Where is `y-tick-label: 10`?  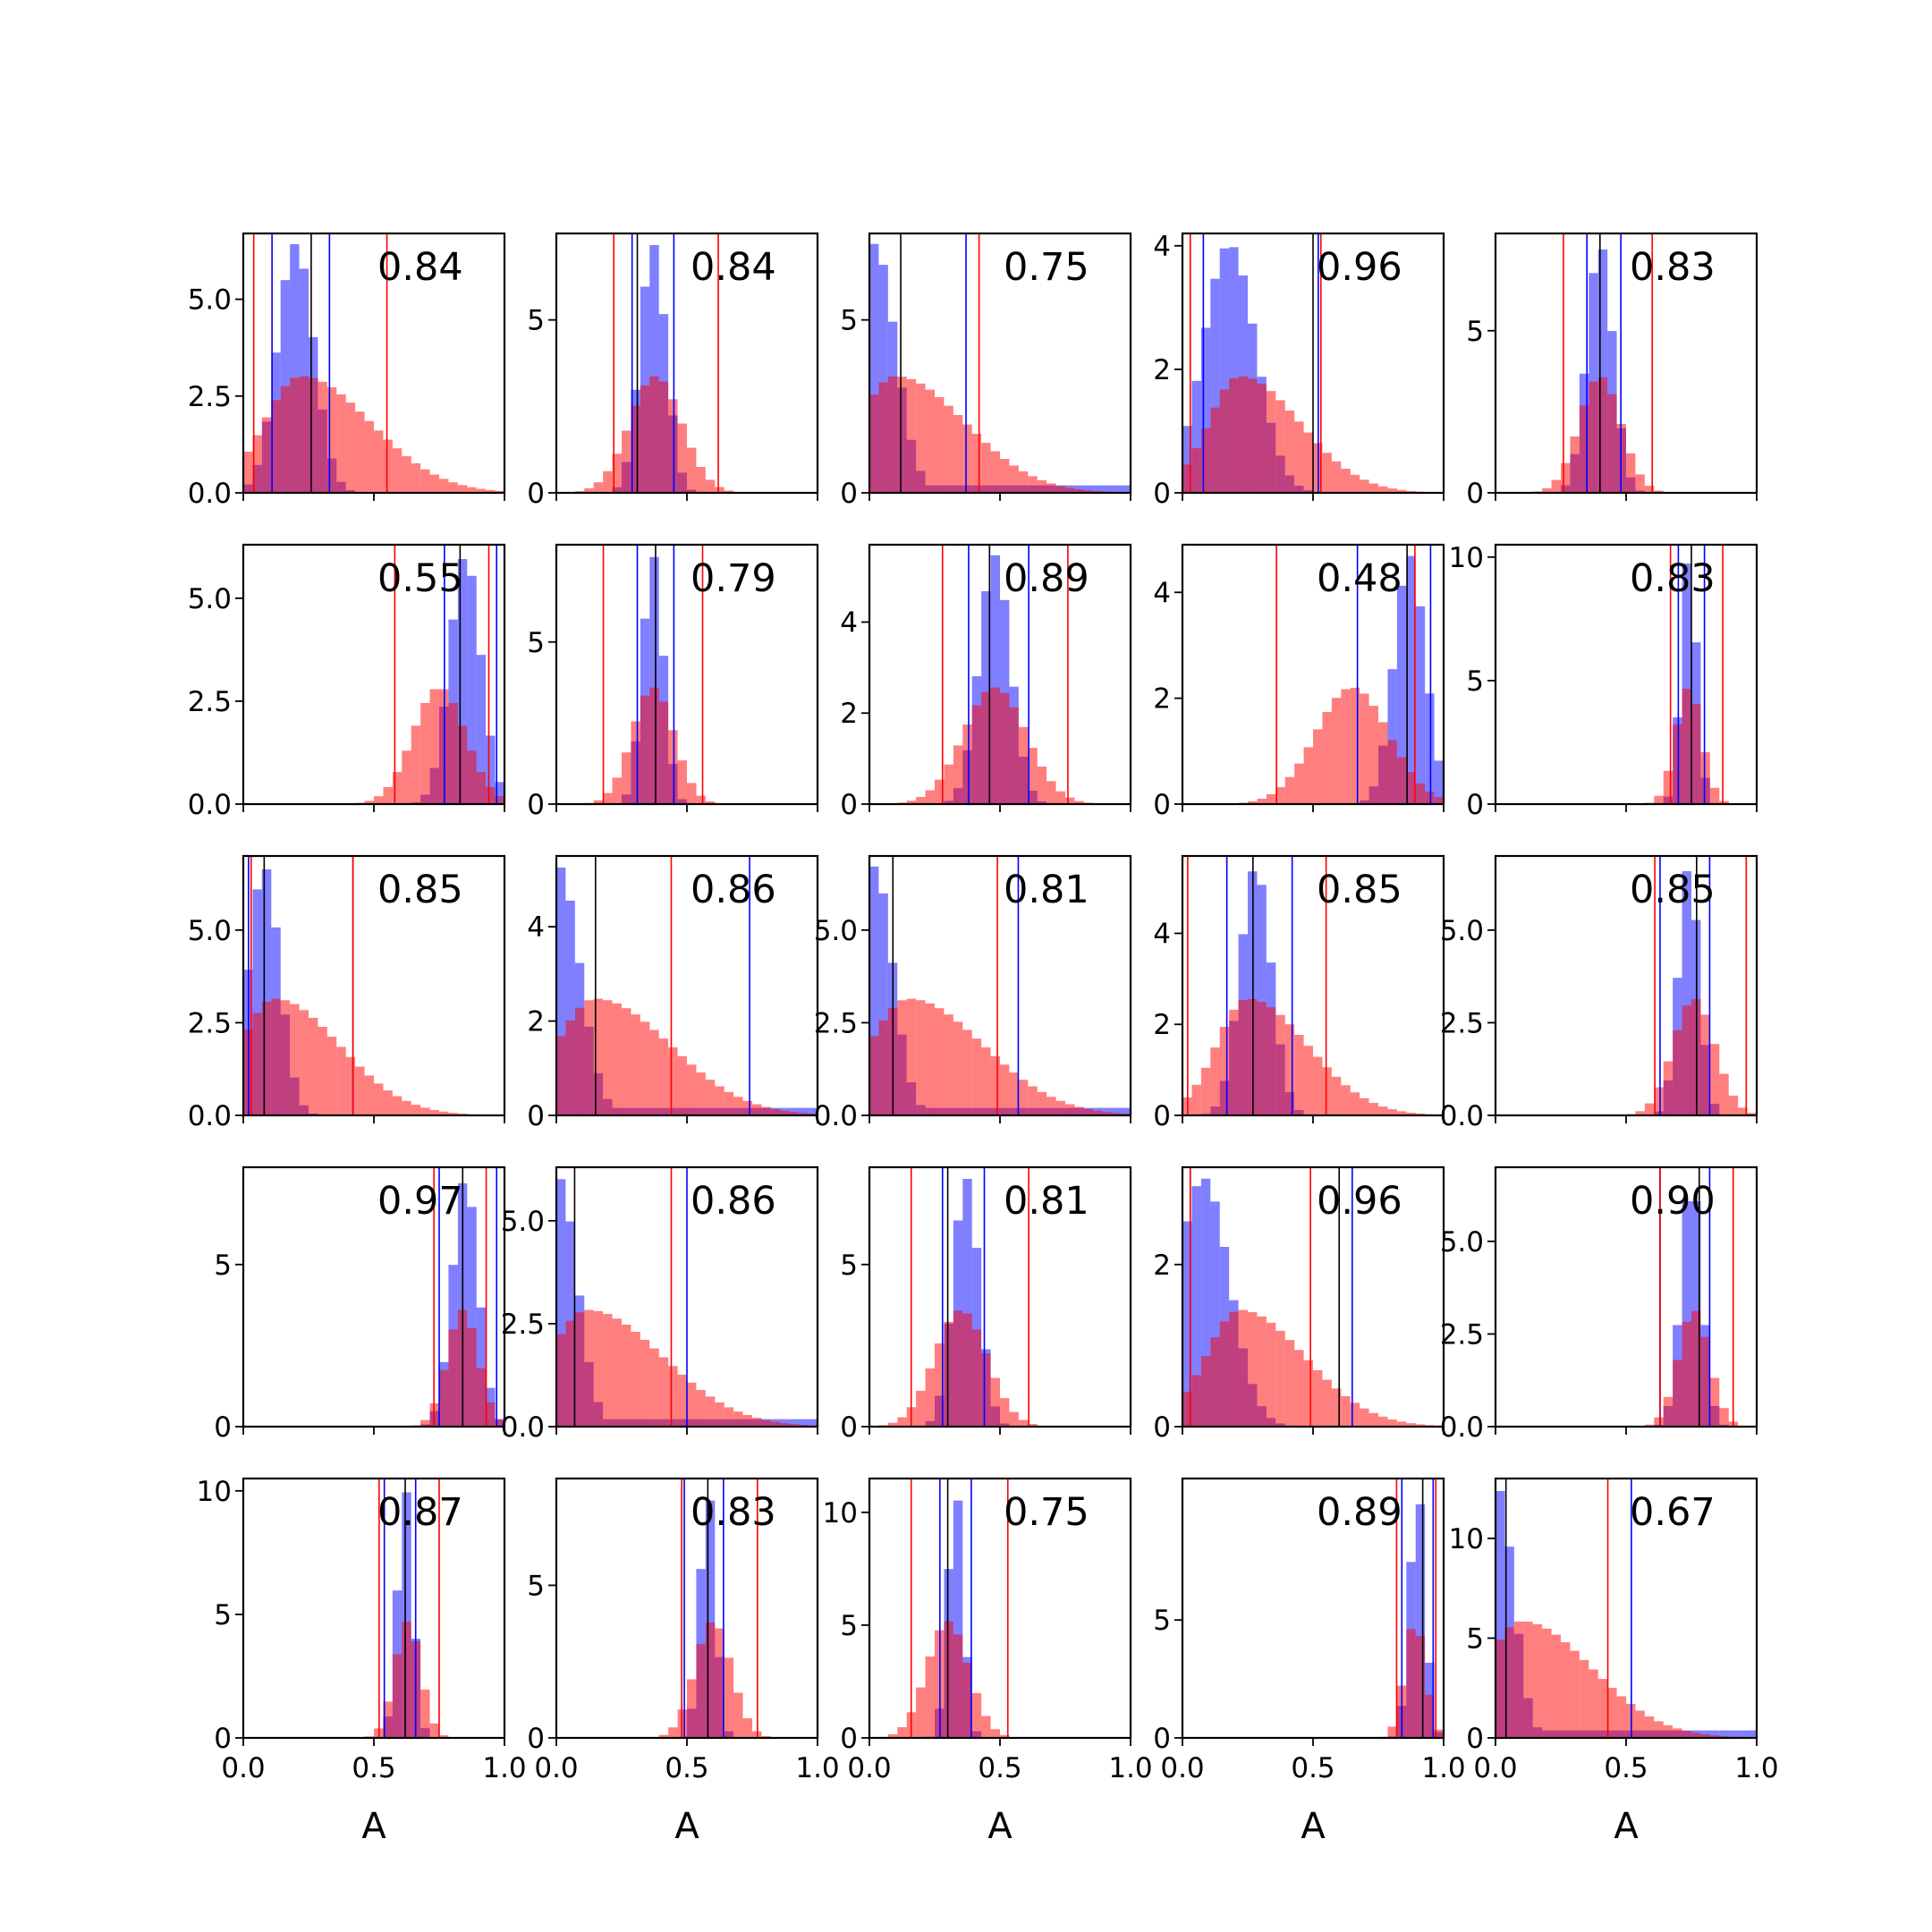
y-tick-label: 10 is located at coordinates (840, 1513).